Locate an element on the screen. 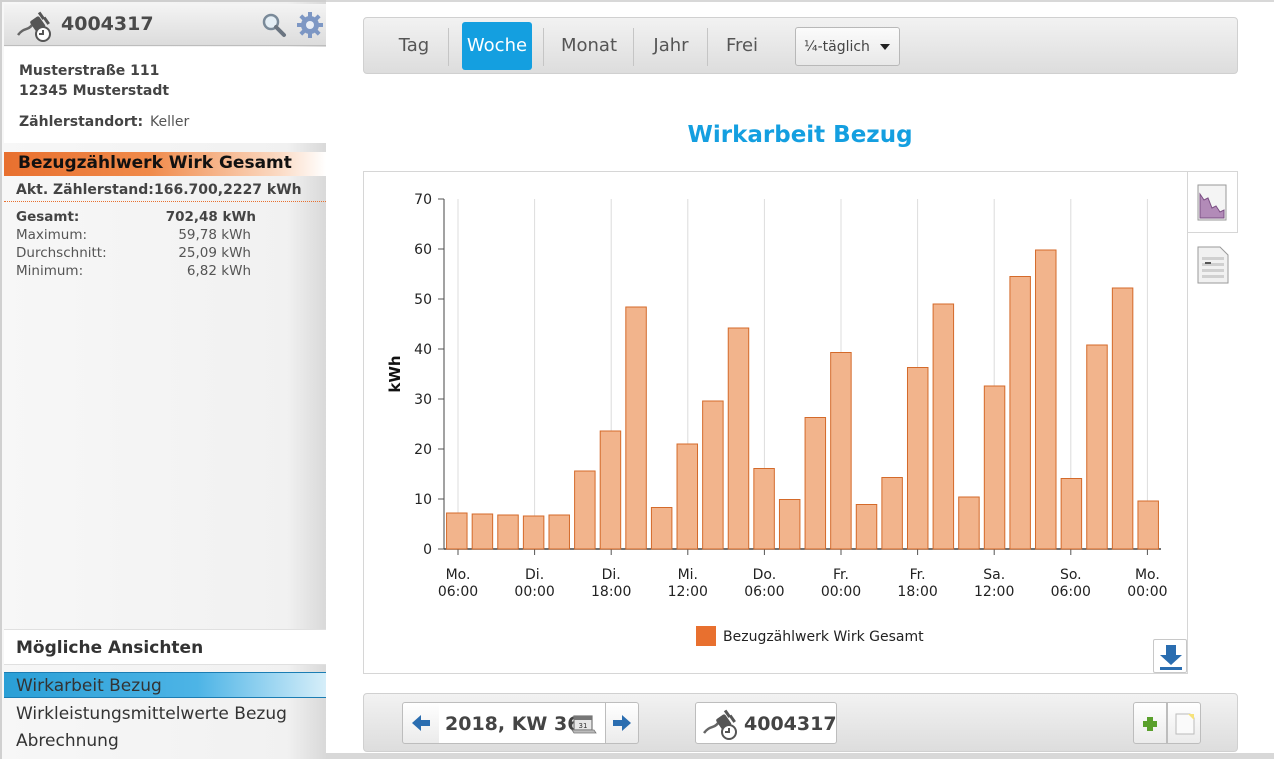  reading-label: Akt. Zählerstand: is located at coordinates (85, 190).